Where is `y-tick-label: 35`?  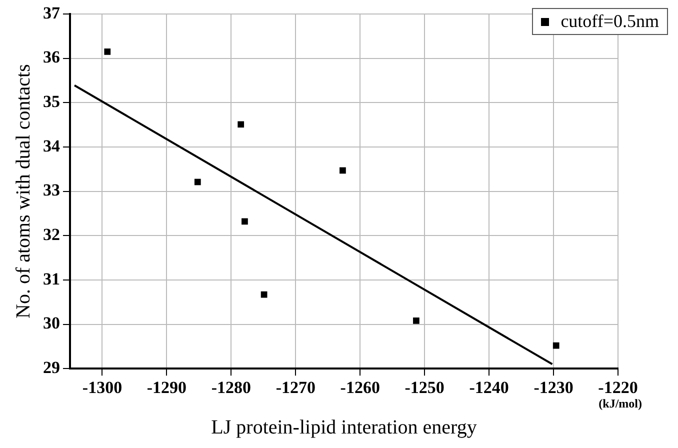 y-tick-label: 35 is located at coordinates (51, 102).